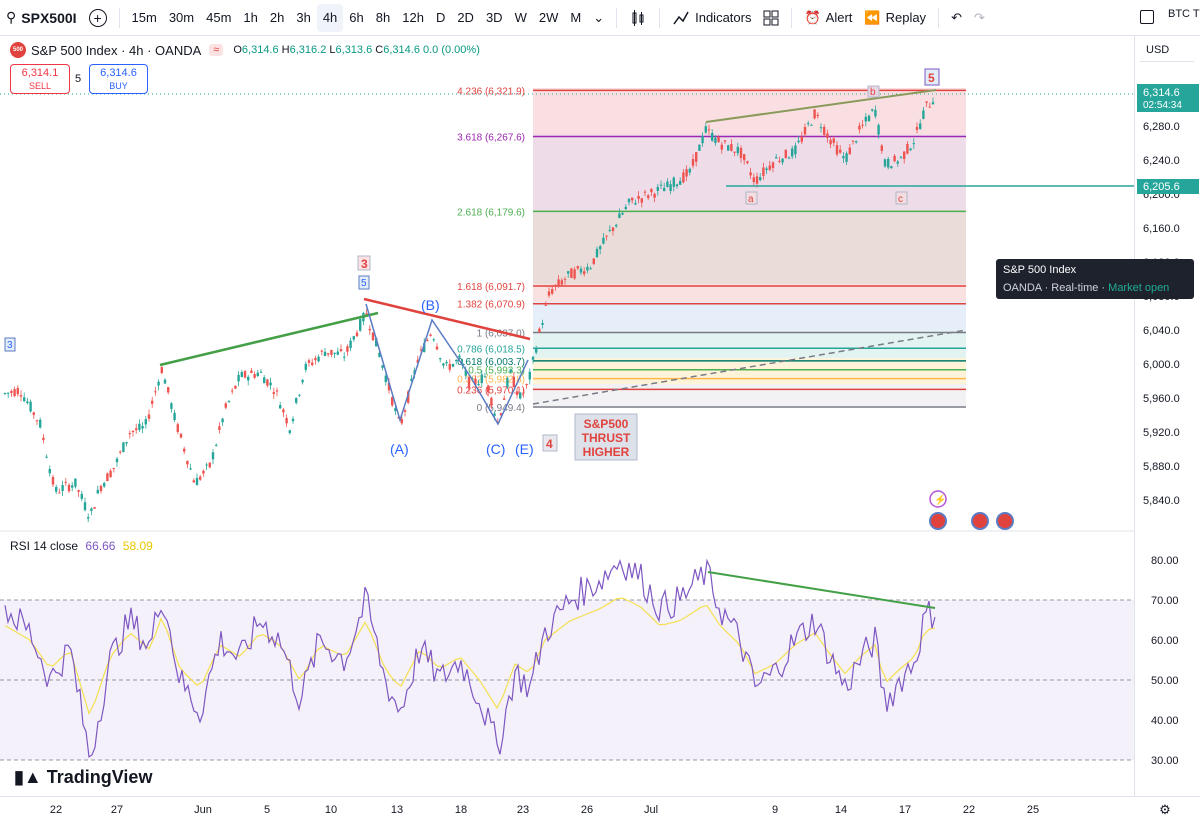  Describe the element at coordinates (383, 17) in the screenshot. I see `interval-8h: 8h` at that location.